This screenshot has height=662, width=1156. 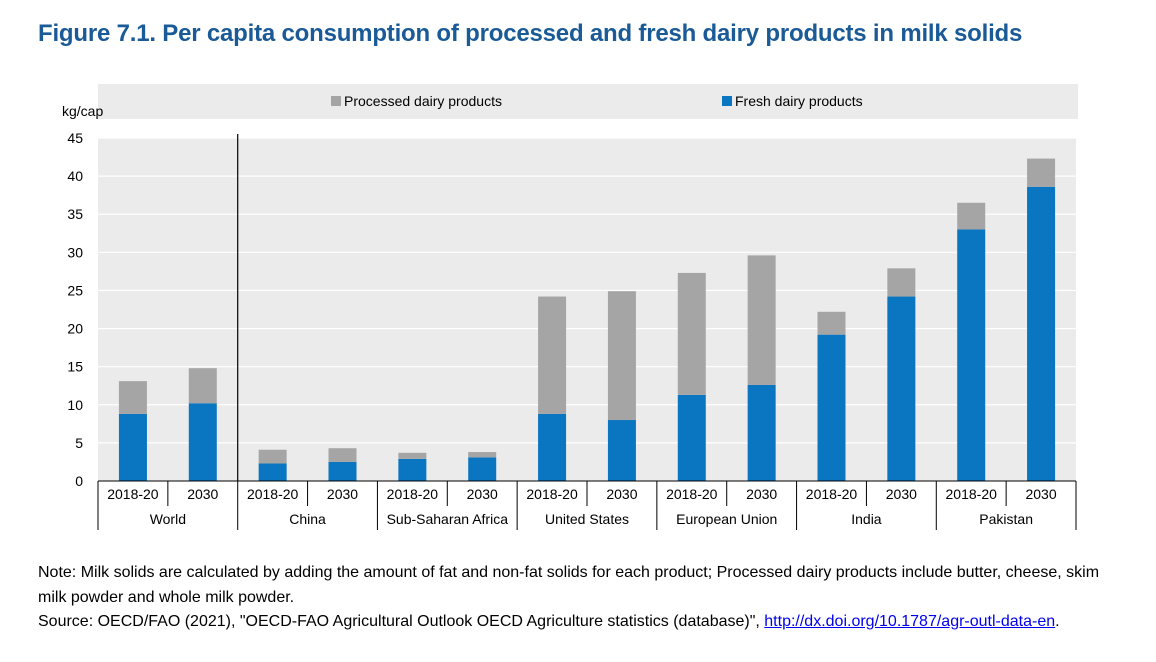 I want to click on group-label: World, so click(x=168, y=519).